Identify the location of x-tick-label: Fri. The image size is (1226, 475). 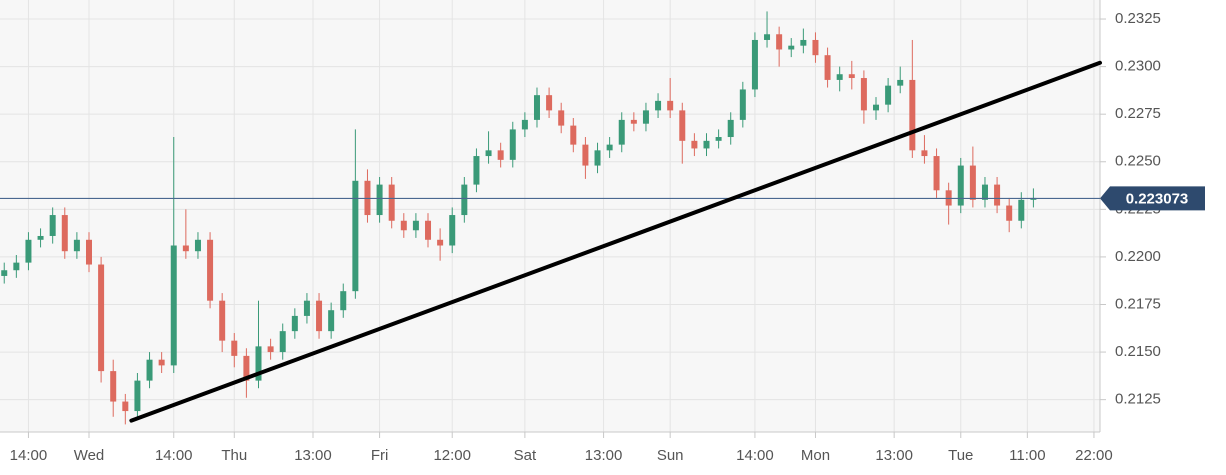
(380, 455).